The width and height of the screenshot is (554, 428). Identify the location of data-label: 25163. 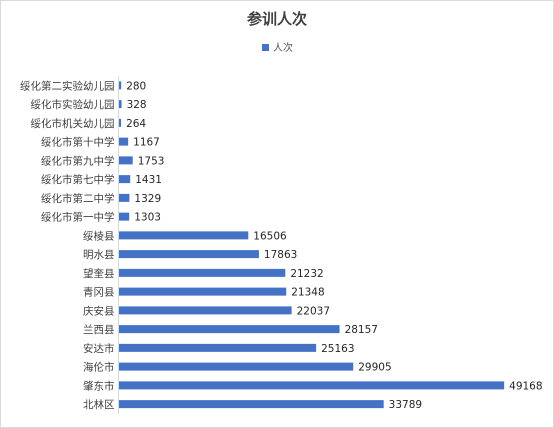
(337, 349).